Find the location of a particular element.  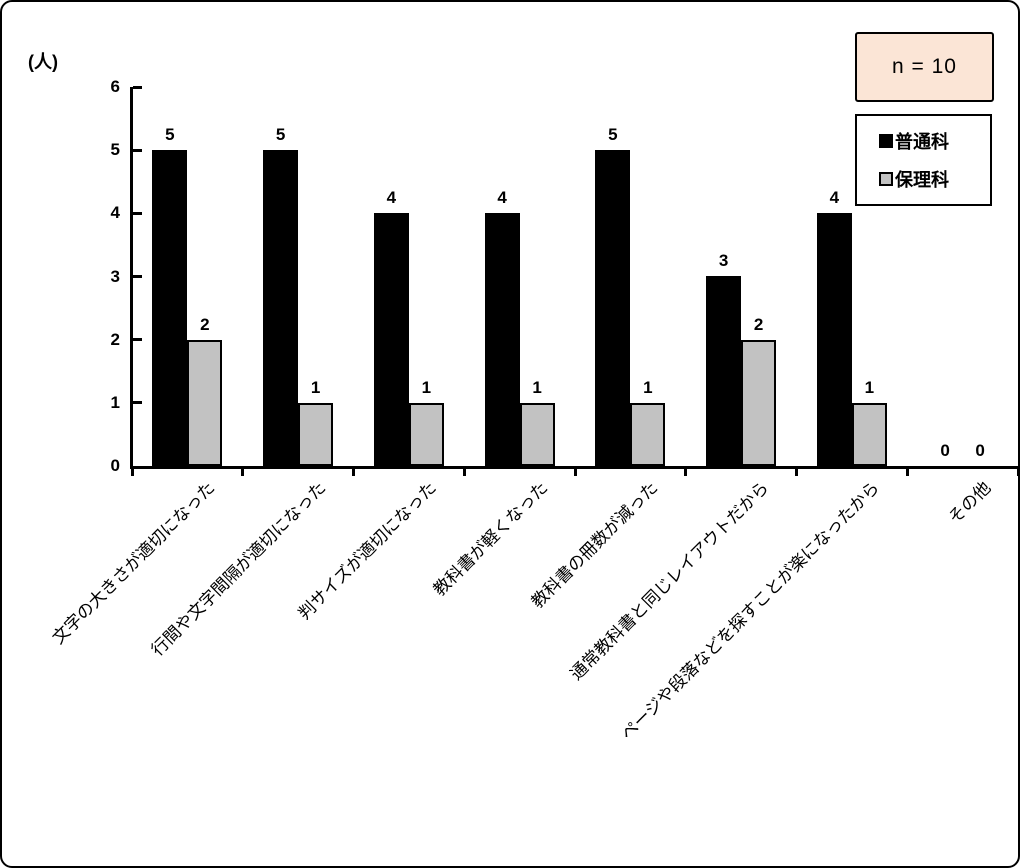

x-axis-category-label: 行間や文字間隔が適切になった is located at coordinates (238, 569).